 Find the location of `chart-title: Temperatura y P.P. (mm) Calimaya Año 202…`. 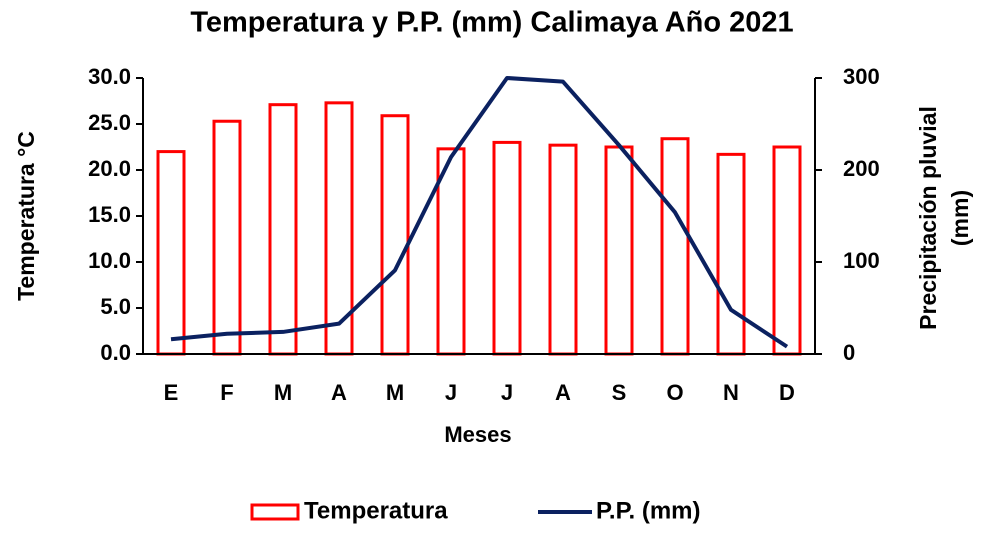

chart-title: Temperatura y P.P. (mm) Calimaya Año 202… is located at coordinates (491, 23).